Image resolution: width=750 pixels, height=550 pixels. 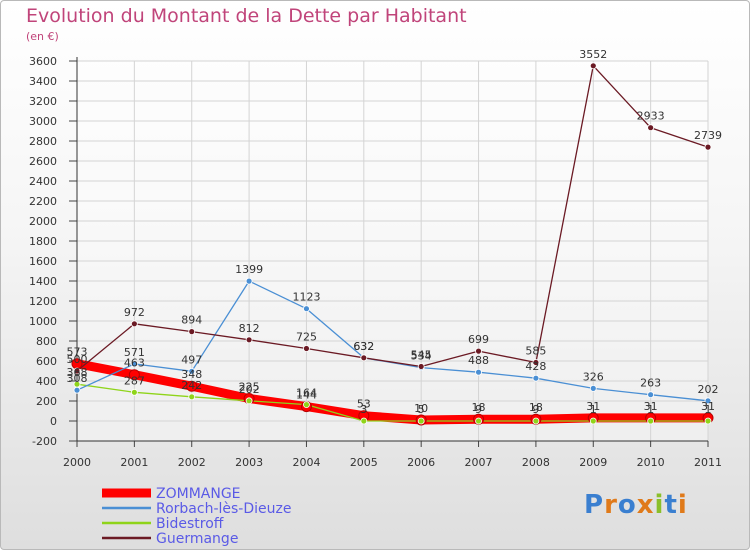 I want to click on x-tick-label: 2006, so click(x=421, y=462).